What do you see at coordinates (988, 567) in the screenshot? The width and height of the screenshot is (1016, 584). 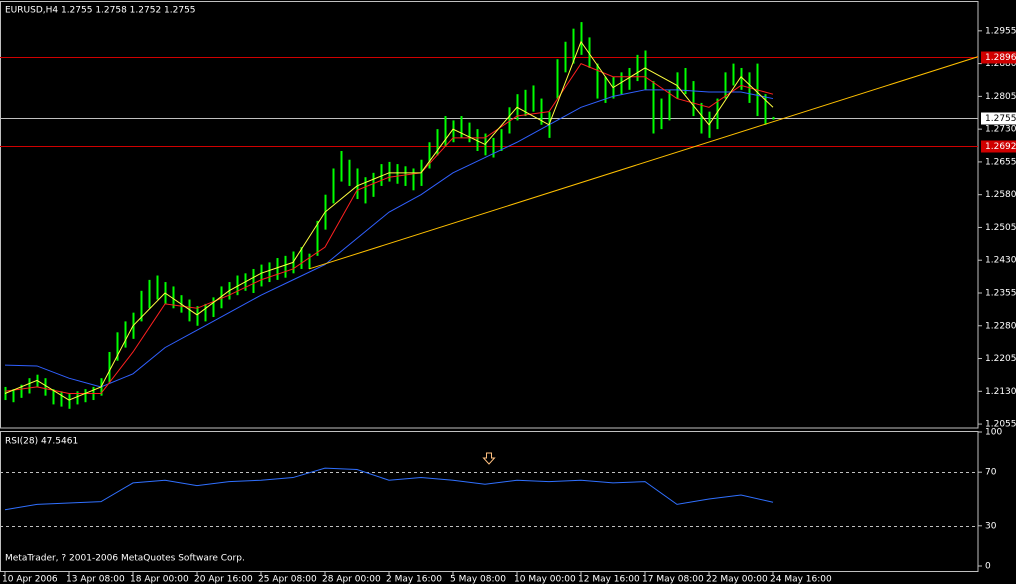 I see `rsi-tick-label: 0` at bounding box center [988, 567].